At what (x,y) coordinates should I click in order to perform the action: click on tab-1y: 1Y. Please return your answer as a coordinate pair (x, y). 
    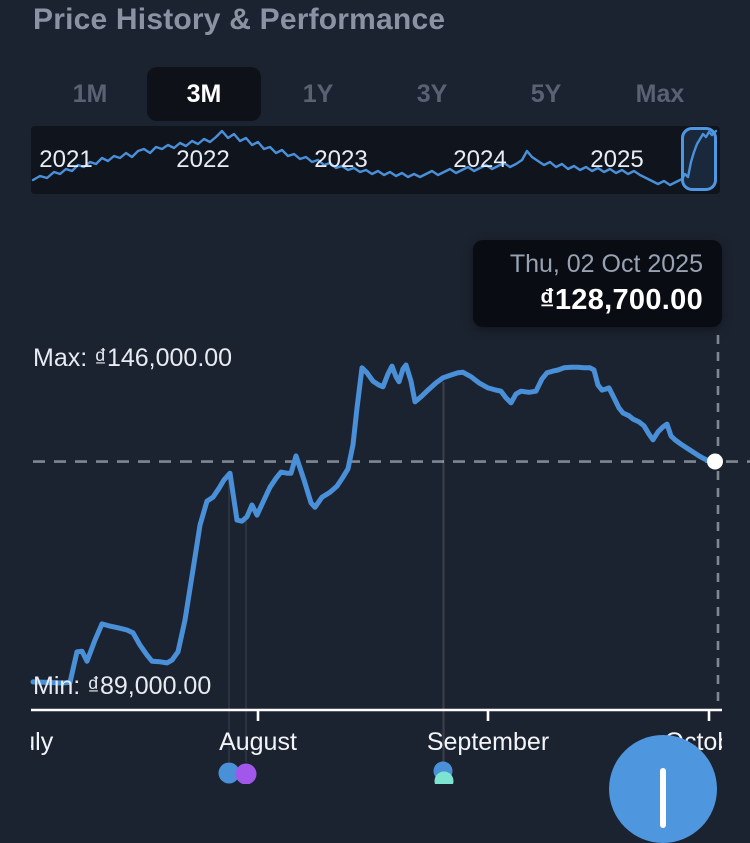
    Looking at the image, I should click on (318, 93).